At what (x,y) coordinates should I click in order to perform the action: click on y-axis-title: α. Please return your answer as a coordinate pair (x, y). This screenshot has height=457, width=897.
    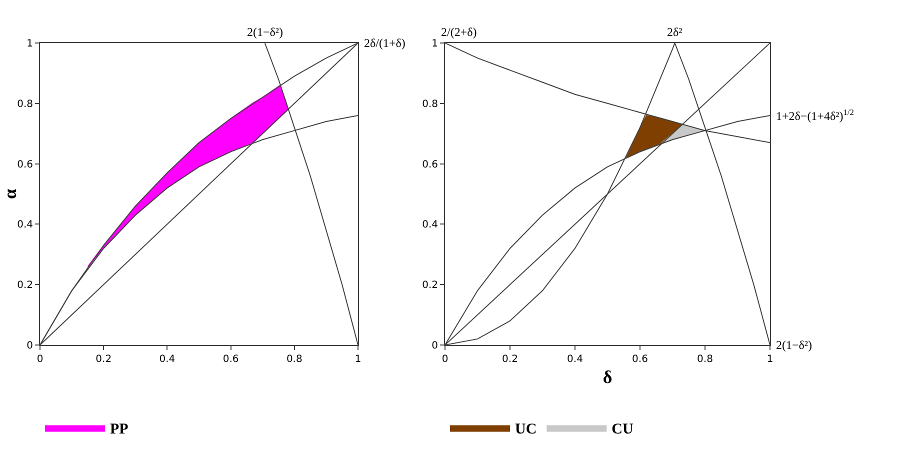
    Looking at the image, I should click on (10, 194).